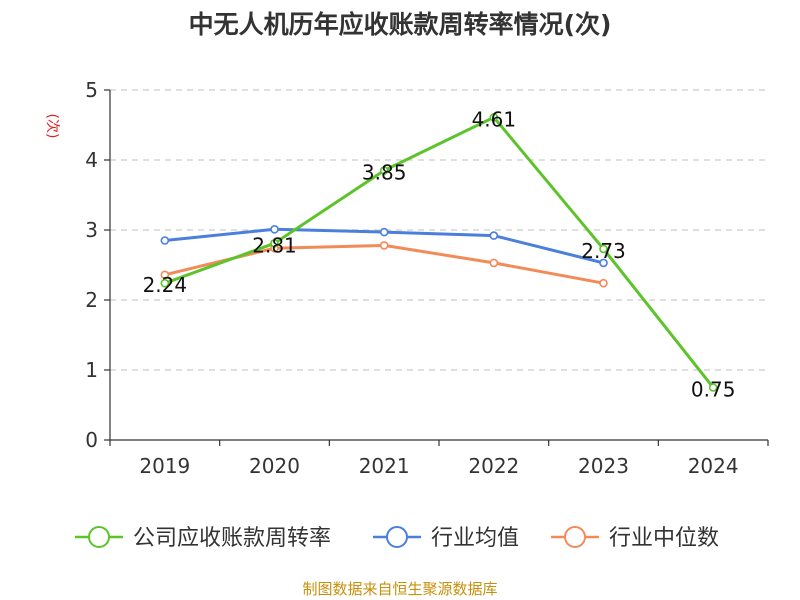  I want to click on legend-label: 行业中位数, so click(664, 538).